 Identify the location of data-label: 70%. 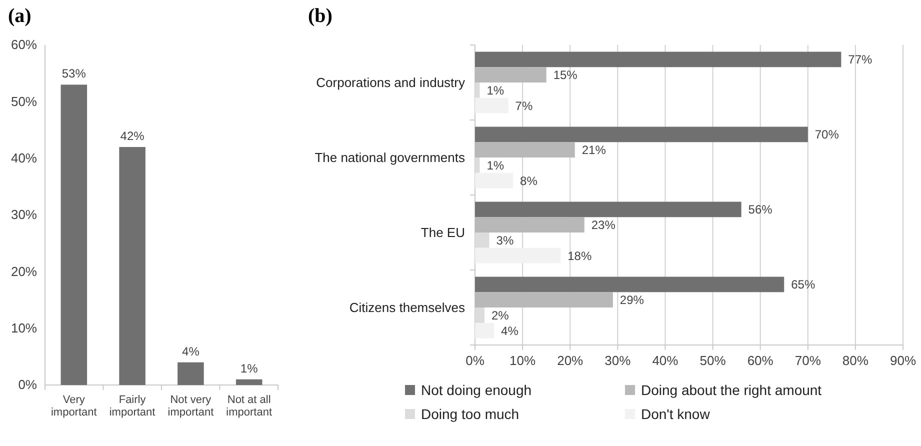
(827, 135).